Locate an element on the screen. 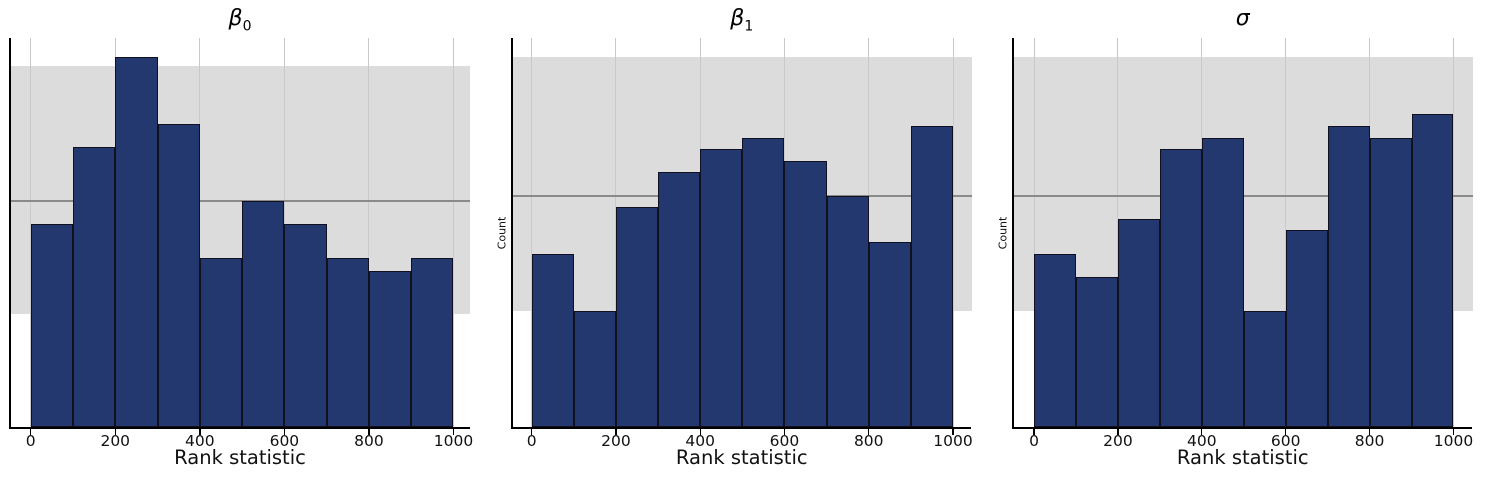 This screenshot has width=1485, height=490. panel-title: σ is located at coordinates (1243, 19).